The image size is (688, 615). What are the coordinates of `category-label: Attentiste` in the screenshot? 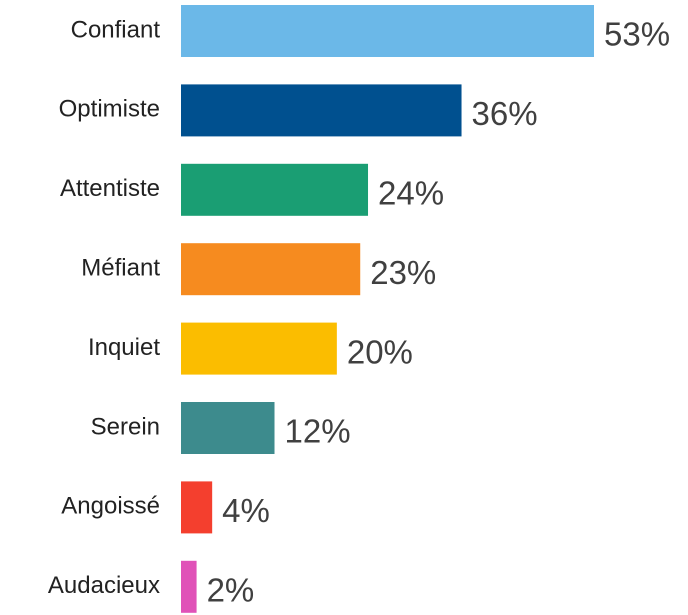 It's located at (110, 188).